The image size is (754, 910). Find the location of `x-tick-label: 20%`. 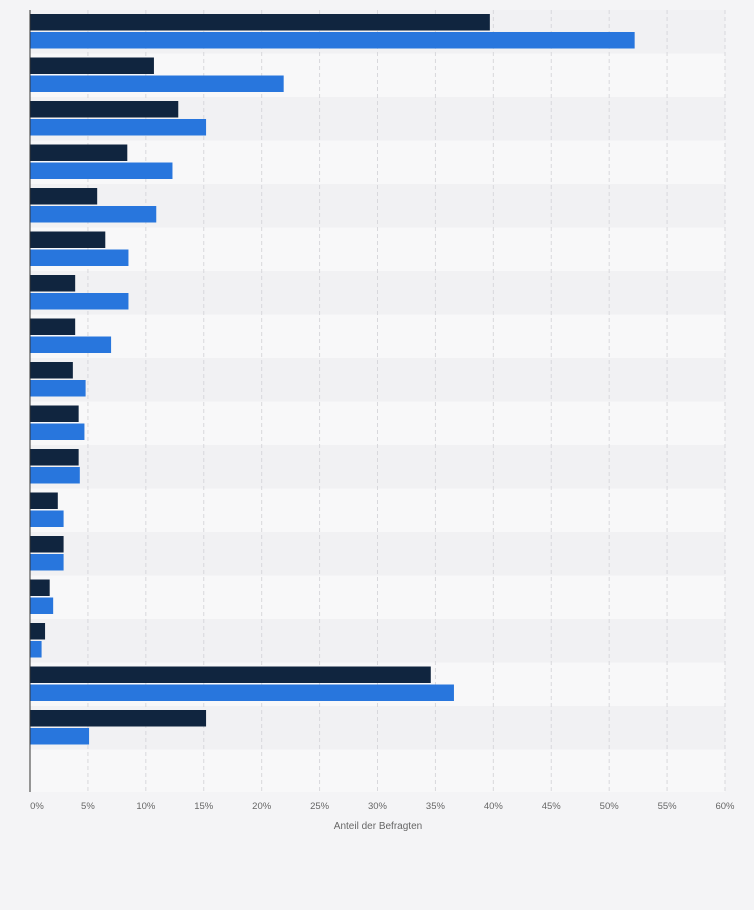

x-tick-label: 20% is located at coordinates (262, 806).